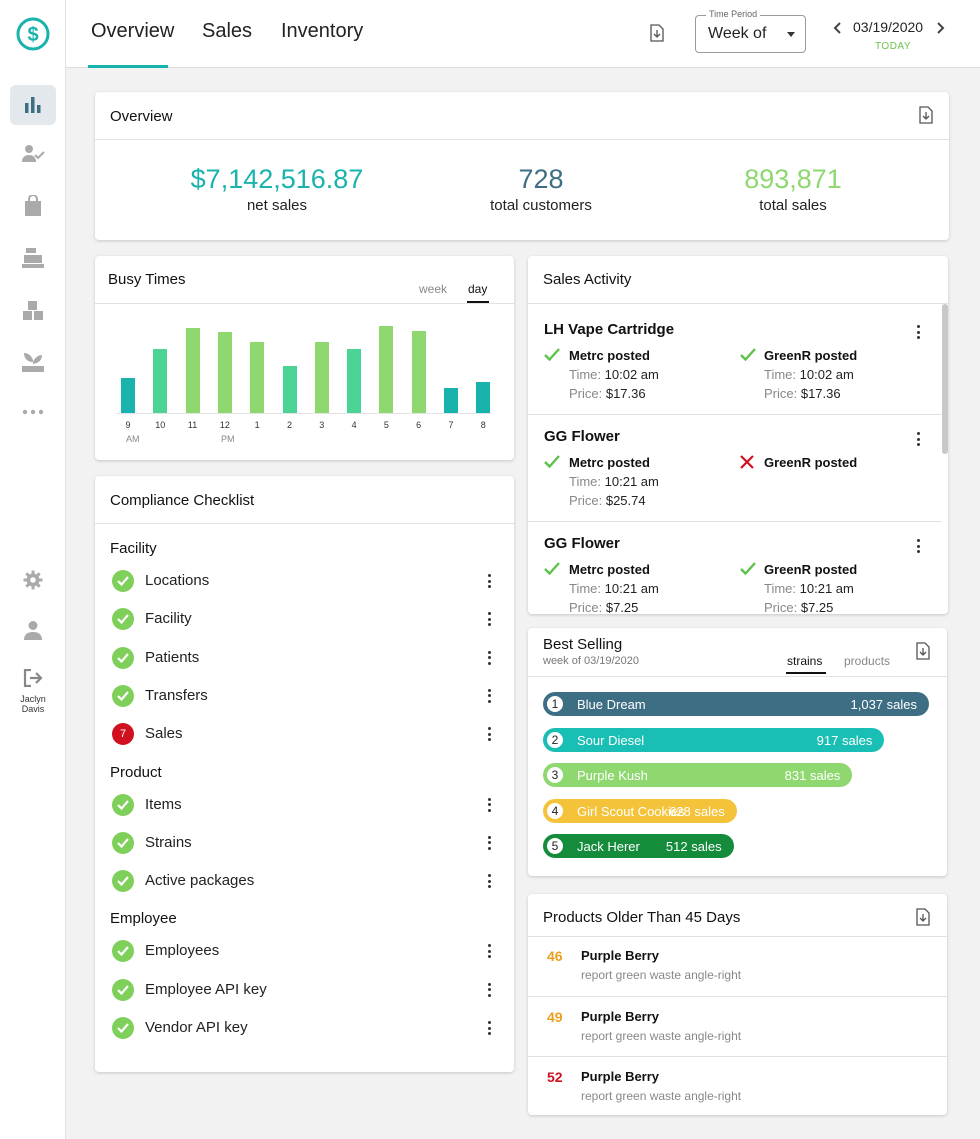 This screenshot has height=1139, width=980. Describe the element at coordinates (582, 543) in the screenshot. I see `sales-activity-product: GG Flower` at that location.